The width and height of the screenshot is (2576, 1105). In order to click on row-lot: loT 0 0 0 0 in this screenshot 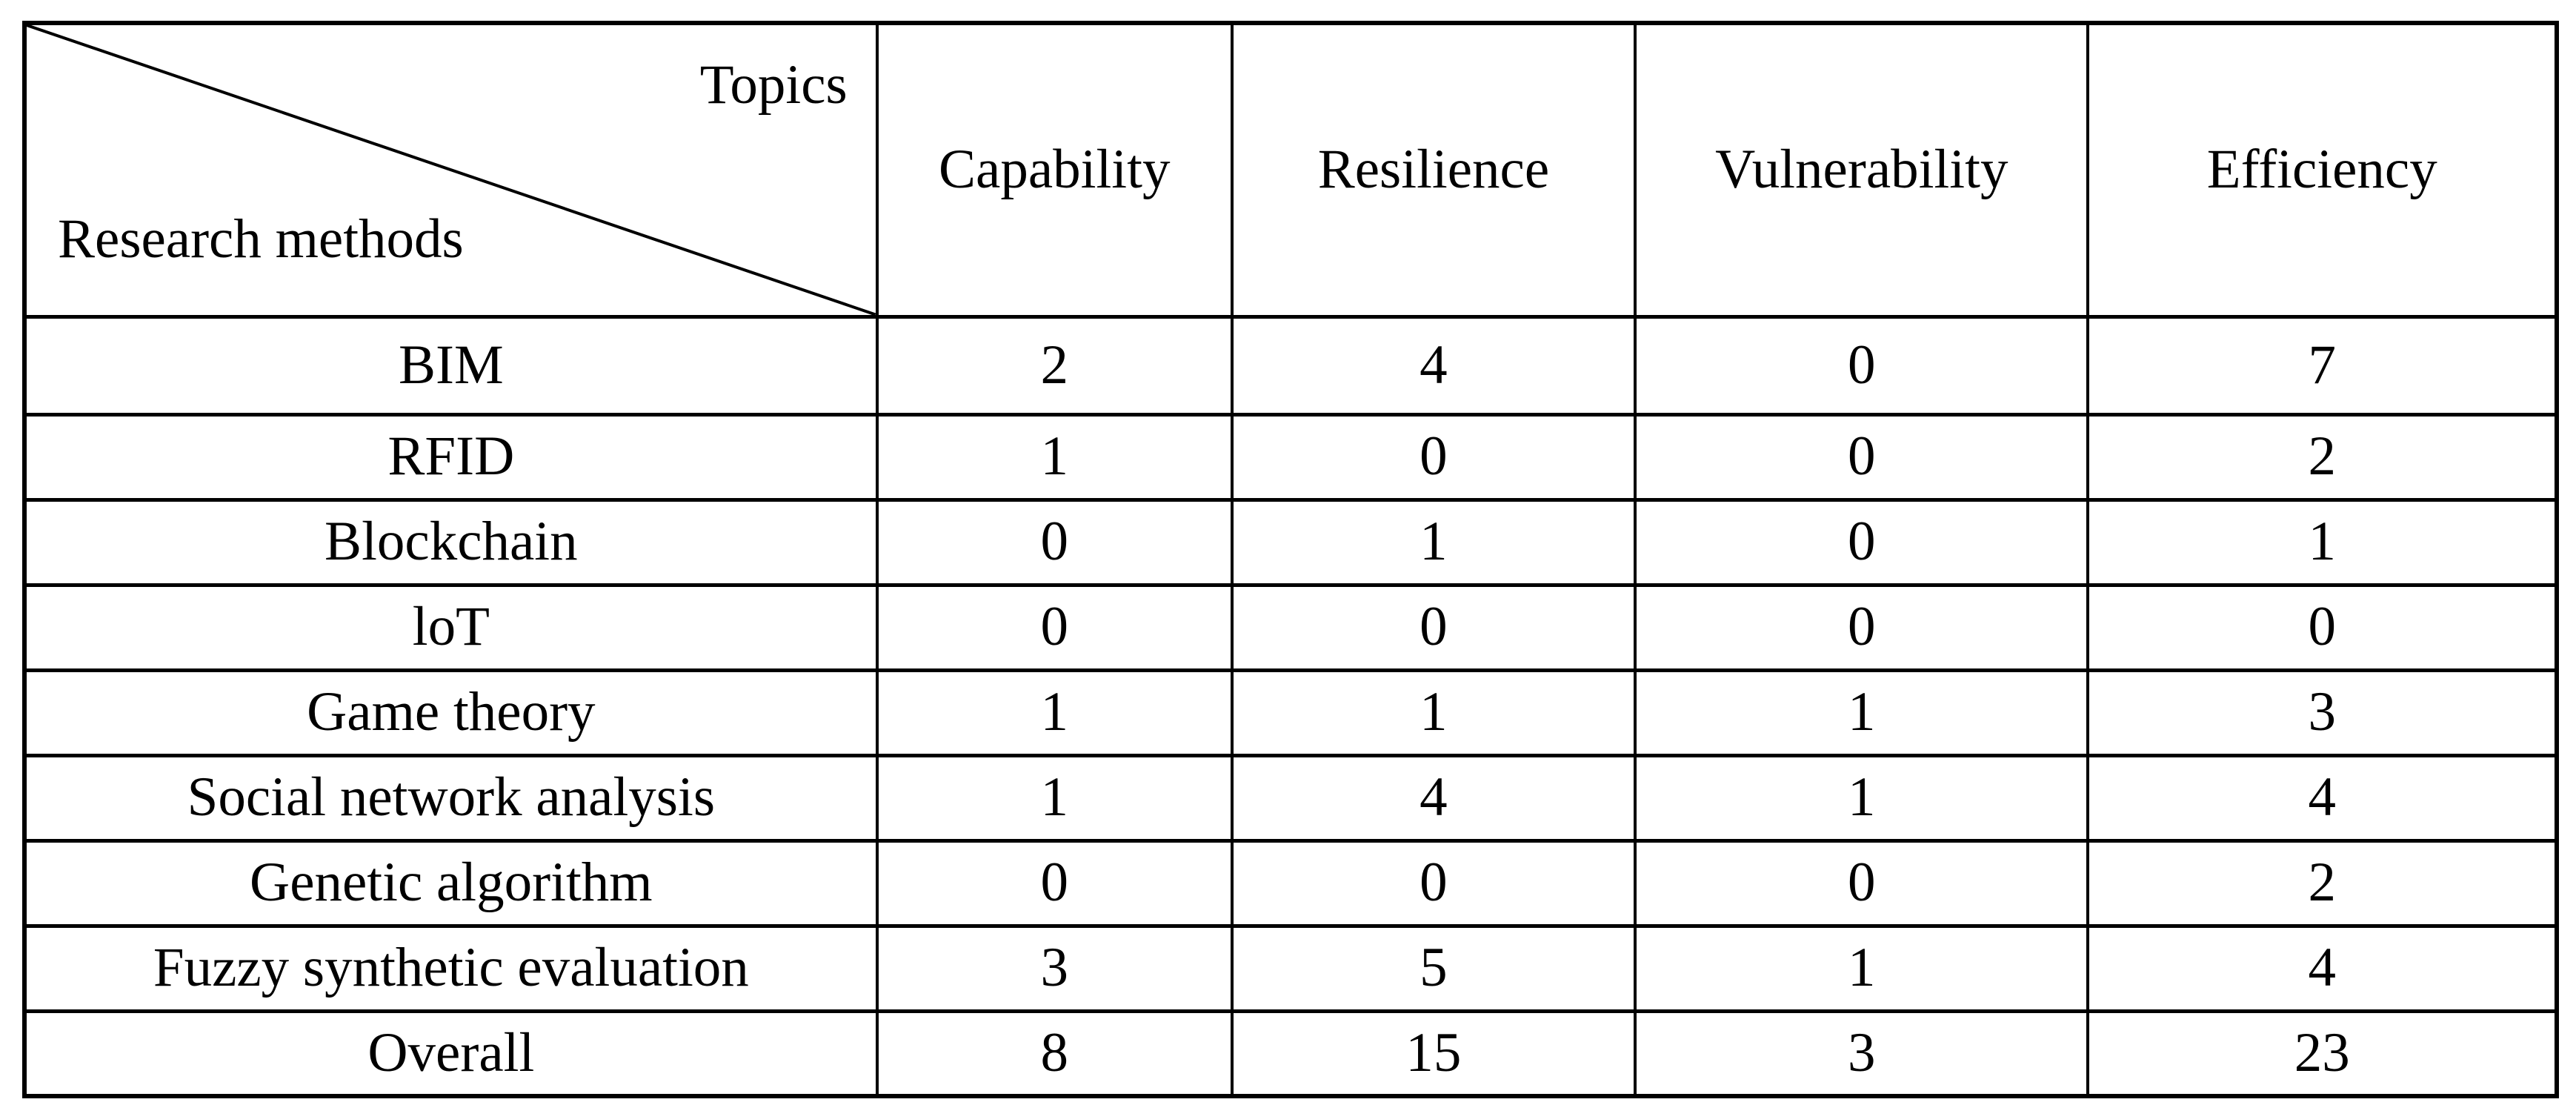, I will do `click(1290, 628)`.